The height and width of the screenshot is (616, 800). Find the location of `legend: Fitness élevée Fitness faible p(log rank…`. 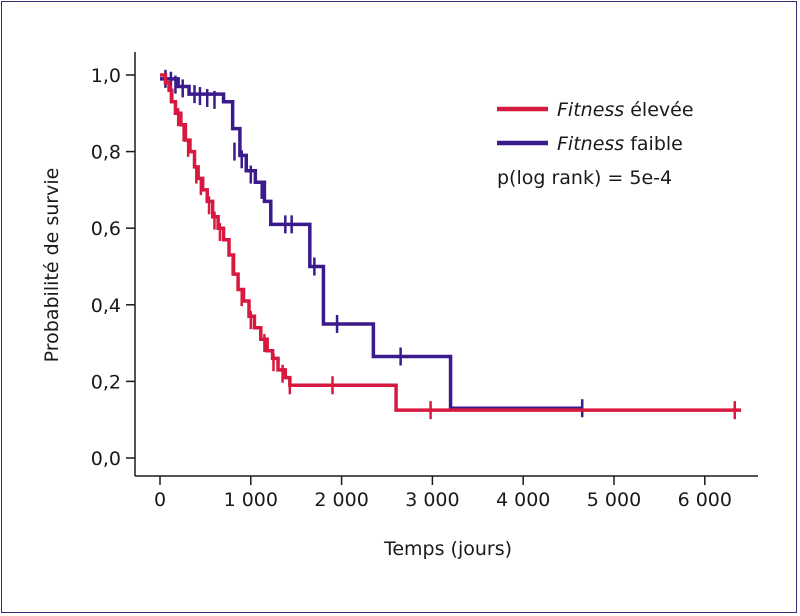

legend: Fitness élevée Fitness faible p(log rank… is located at coordinates (595, 144).